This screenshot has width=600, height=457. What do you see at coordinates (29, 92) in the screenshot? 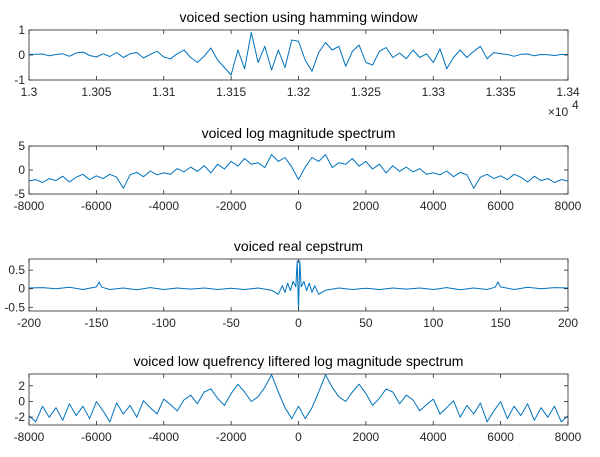
I see `x-tick-label: 1.3` at bounding box center [29, 92].